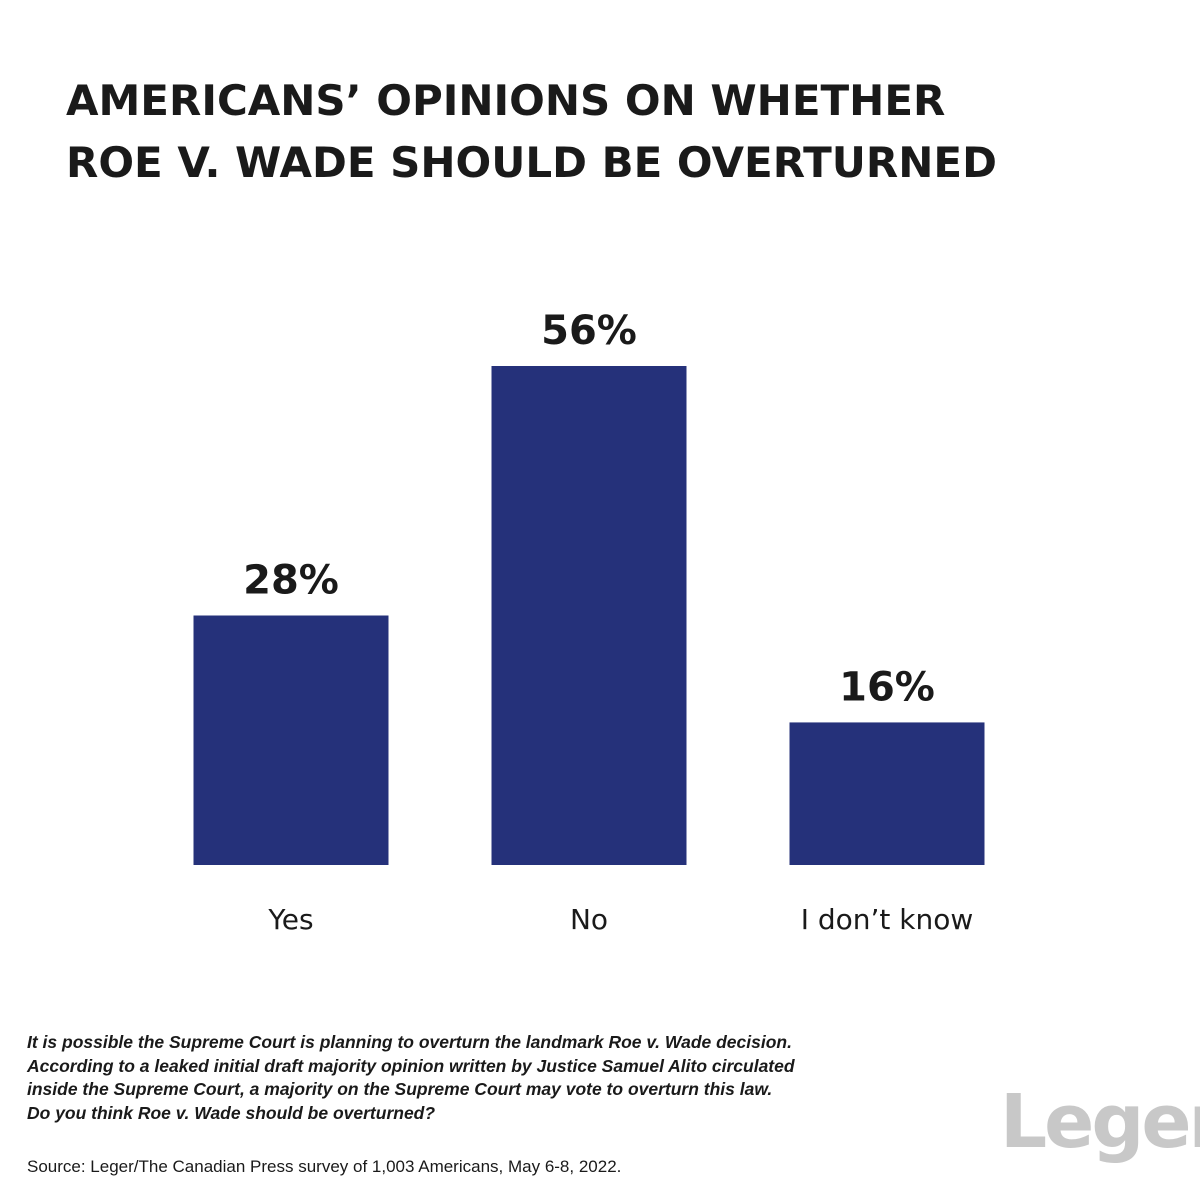 This screenshot has width=1200, height=1200. What do you see at coordinates (1100, 1122) in the screenshot?
I see `leger-logo: Leger` at bounding box center [1100, 1122].